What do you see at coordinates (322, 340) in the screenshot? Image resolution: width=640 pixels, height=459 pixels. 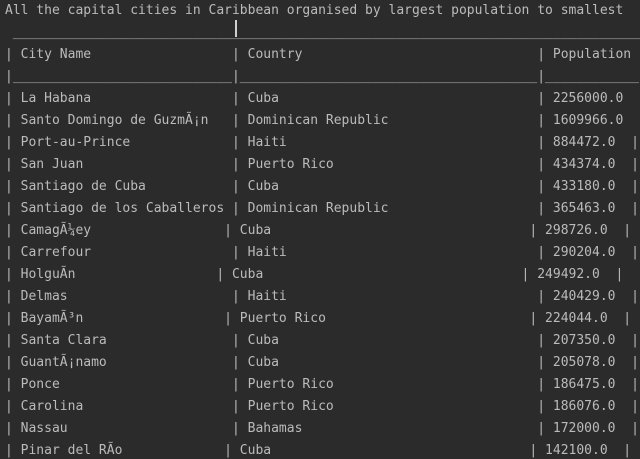 I see `table-row: | Santa Clara | Cuba | 207350.0 |` at bounding box center [322, 340].